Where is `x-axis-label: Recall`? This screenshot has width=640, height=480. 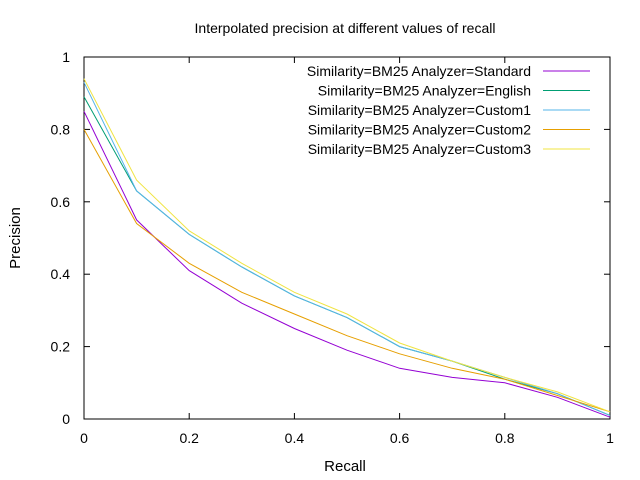 x-axis-label: Recall is located at coordinates (345, 466).